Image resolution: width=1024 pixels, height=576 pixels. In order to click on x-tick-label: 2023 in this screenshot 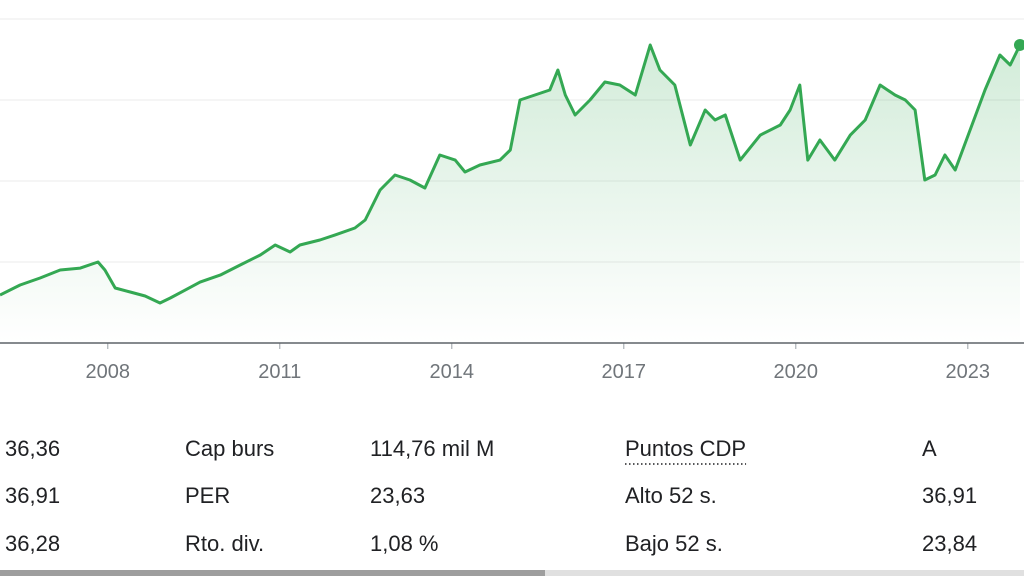, I will do `click(968, 372)`.